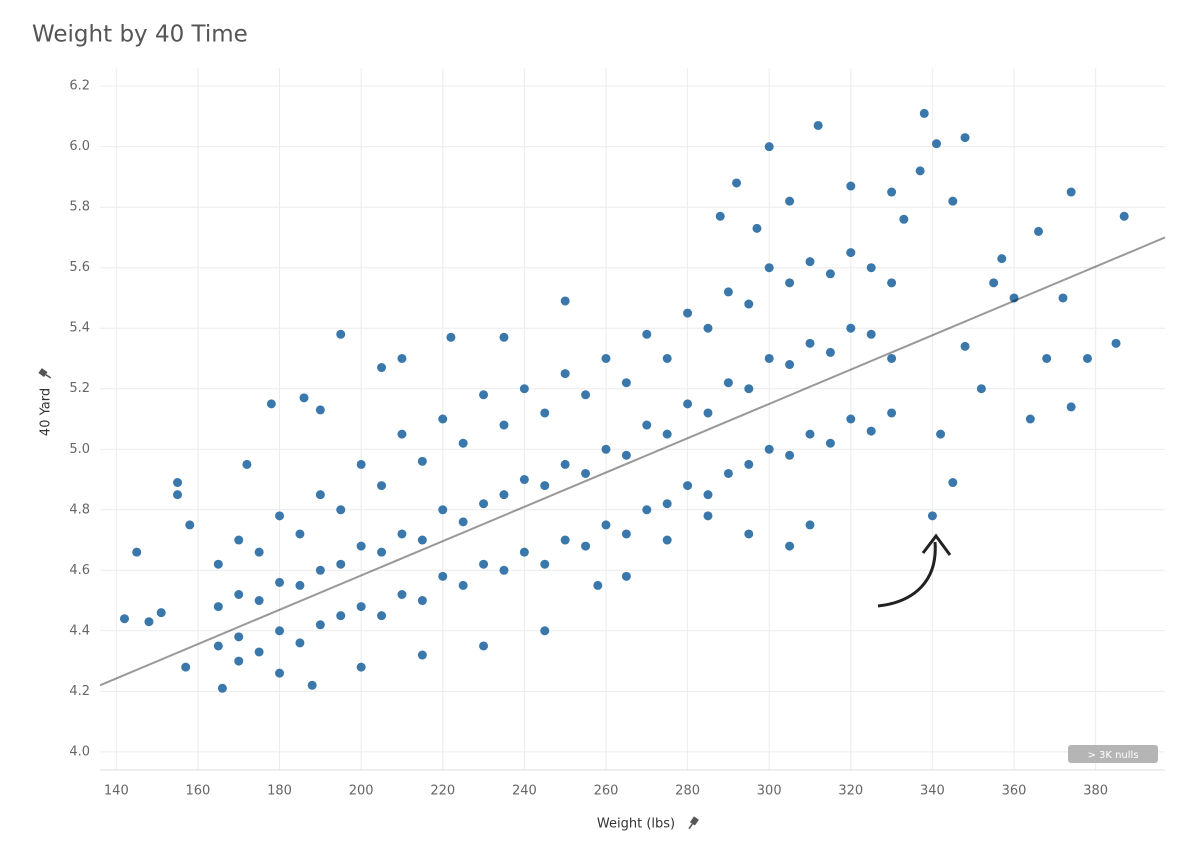 The image size is (1200, 853). I want to click on x-tick-label: 320, so click(850, 791).